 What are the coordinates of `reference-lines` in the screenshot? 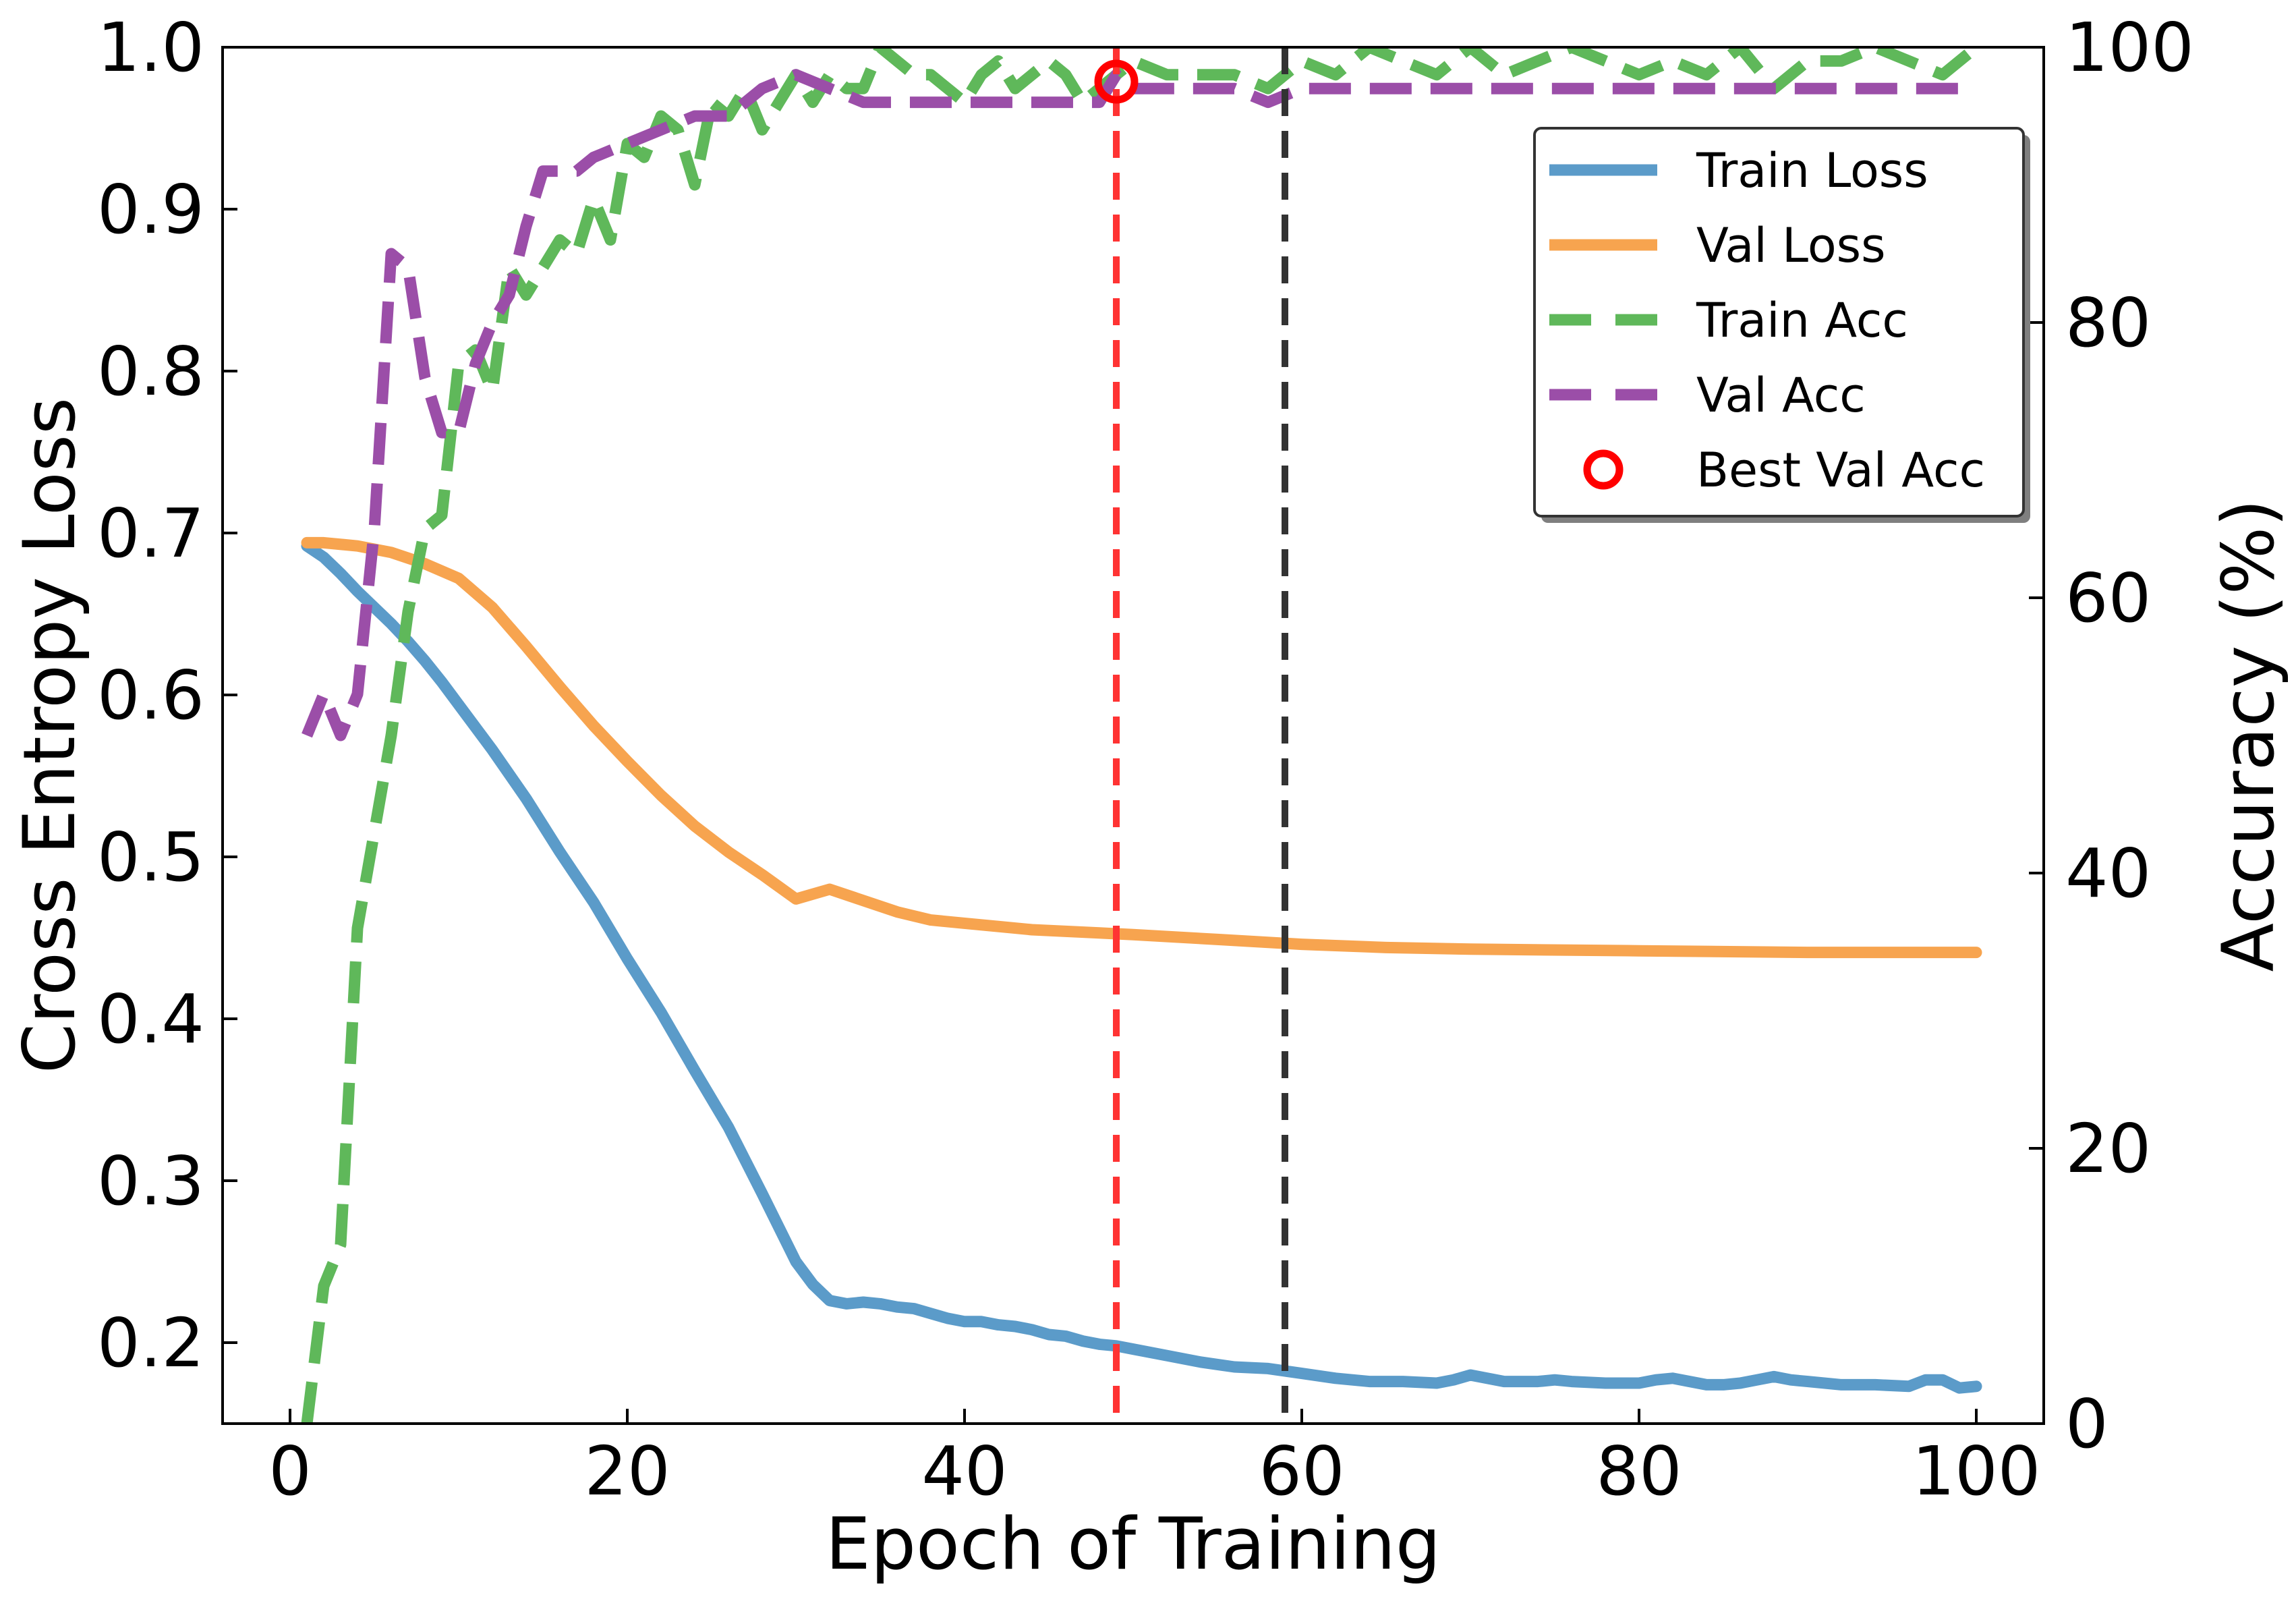 It's located at (1191, 735).